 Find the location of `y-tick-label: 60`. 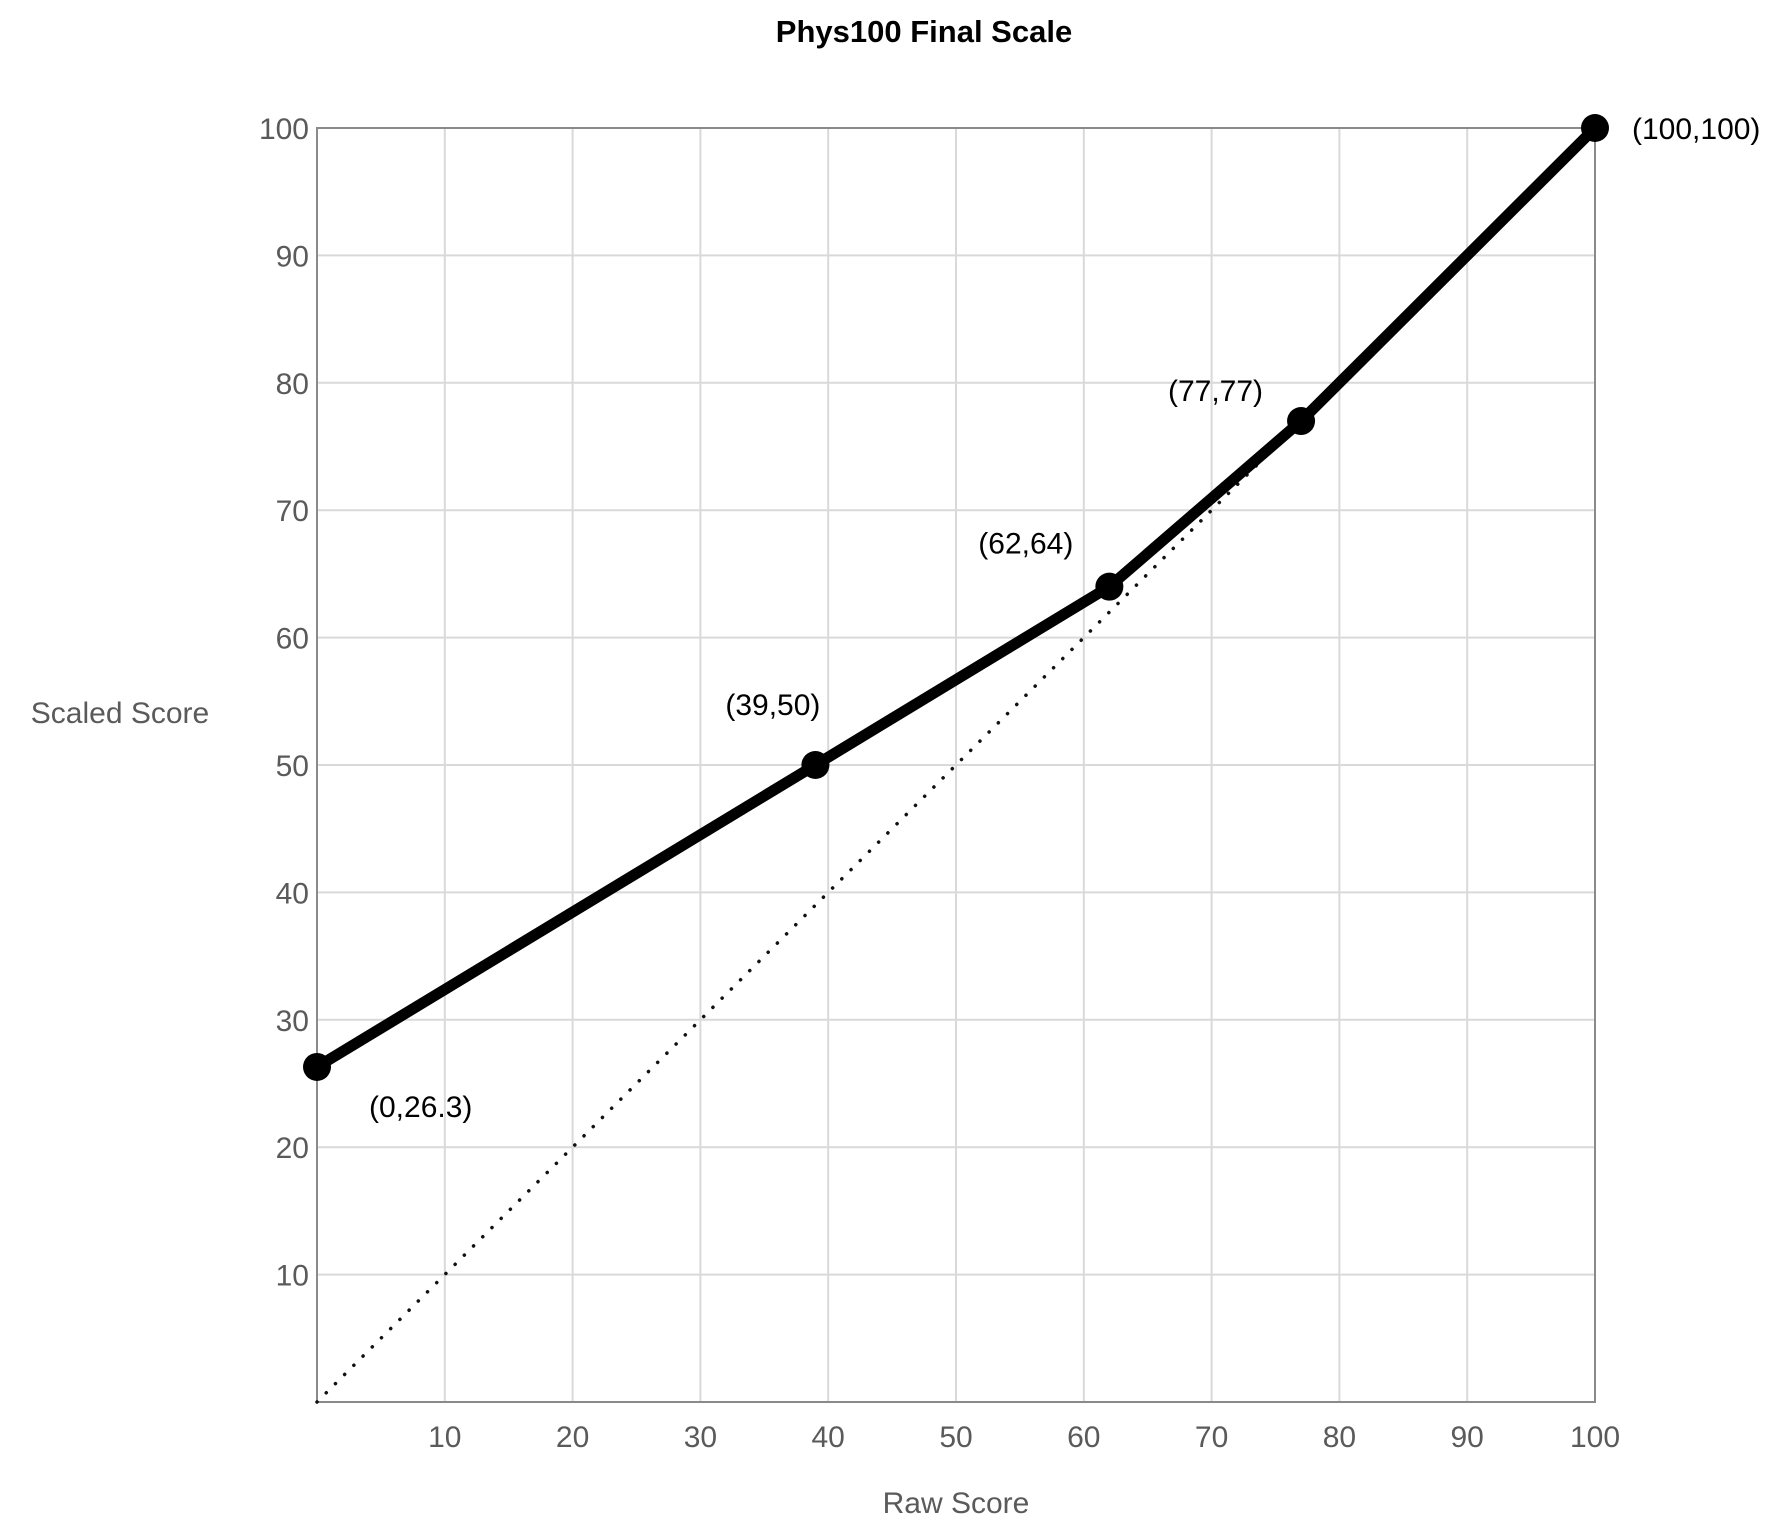

y-tick-label: 60 is located at coordinates (292, 639).